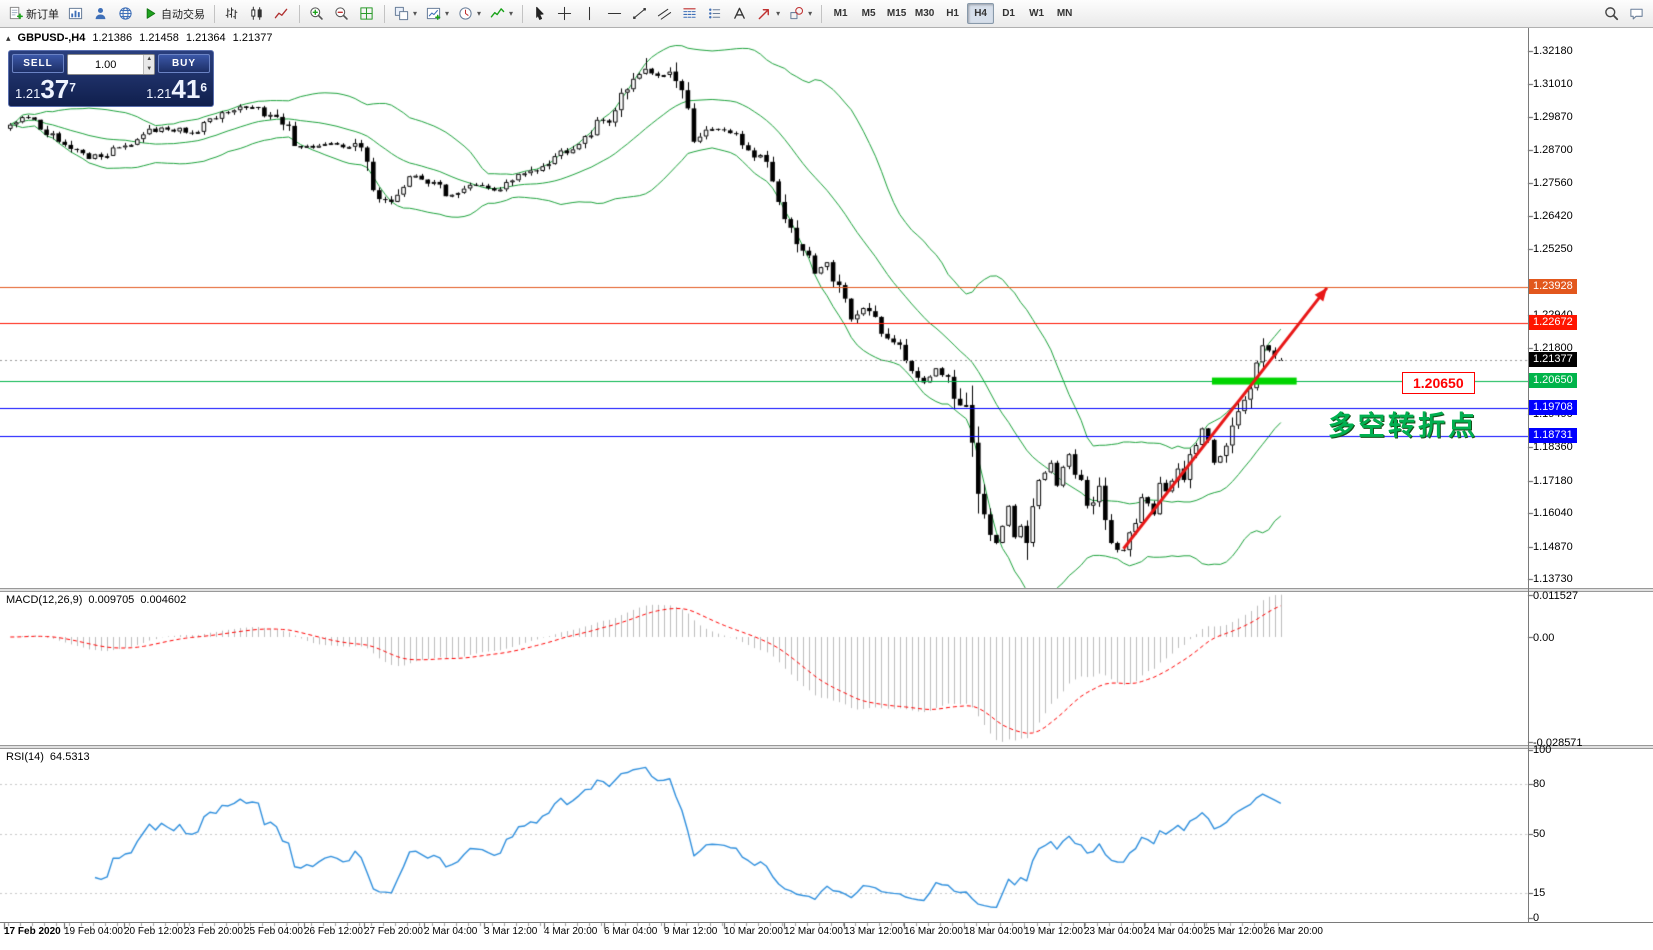 This screenshot has width=1653, height=950. Describe the element at coordinates (1403, 426) in the screenshot. I see `chinese-annotation-text: 多空转折点` at that location.